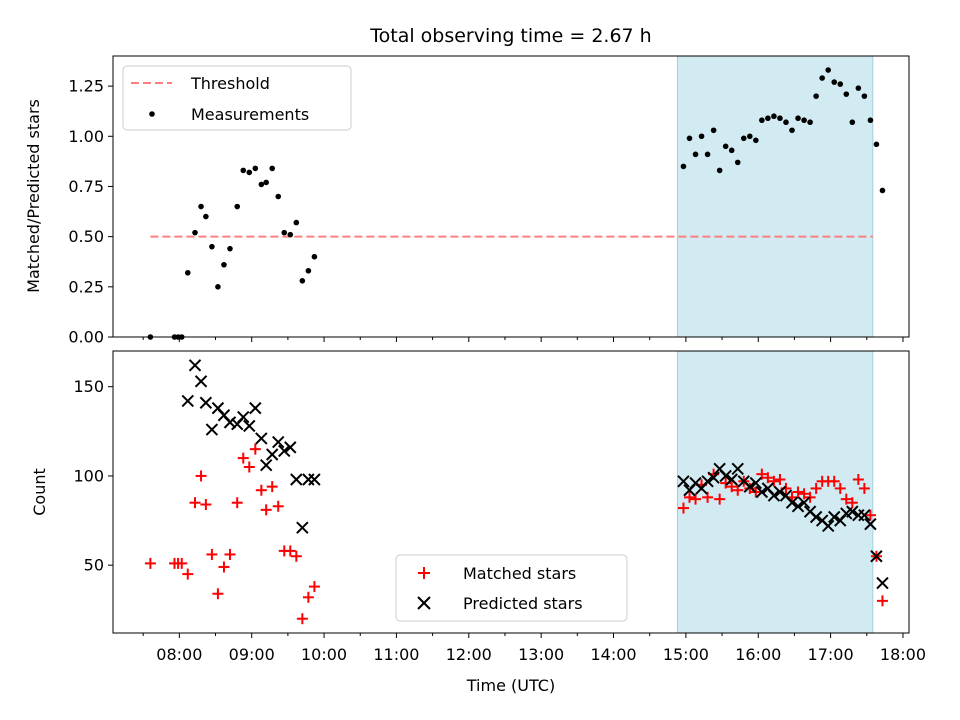  What do you see at coordinates (152, 114) in the screenshot?
I see `legend-measurements-swatch` at bounding box center [152, 114].